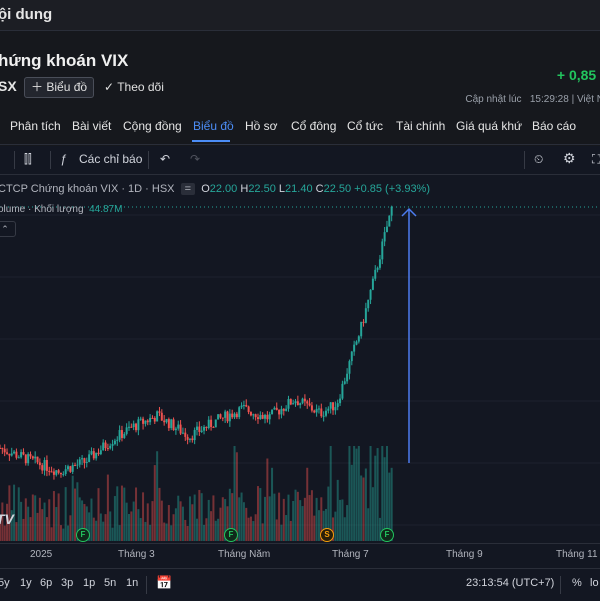 Image resolution: width=600 pixels, height=601 pixels. Describe the element at coordinates (510, 583) in the screenshot. I see `clock-time: 23:13:54 (UTC+7)` at that location.